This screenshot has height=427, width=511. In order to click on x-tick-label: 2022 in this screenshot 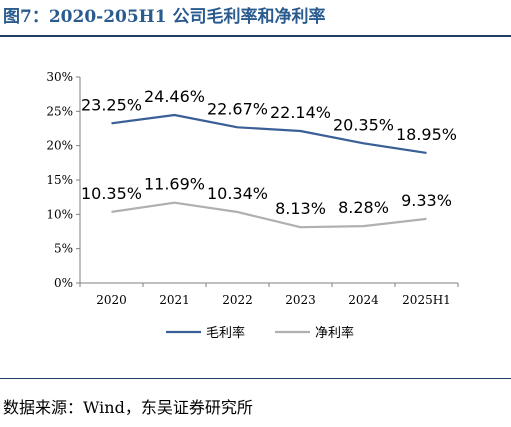, I will do `click(237, 300)`.